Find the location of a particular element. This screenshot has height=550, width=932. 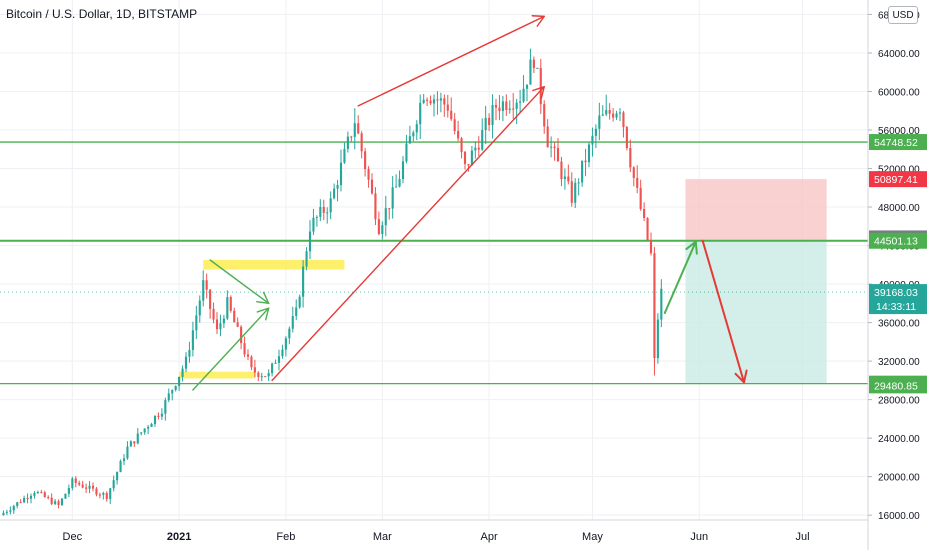

red-trend-arrow-shaft is located at coordinates (451, 61).